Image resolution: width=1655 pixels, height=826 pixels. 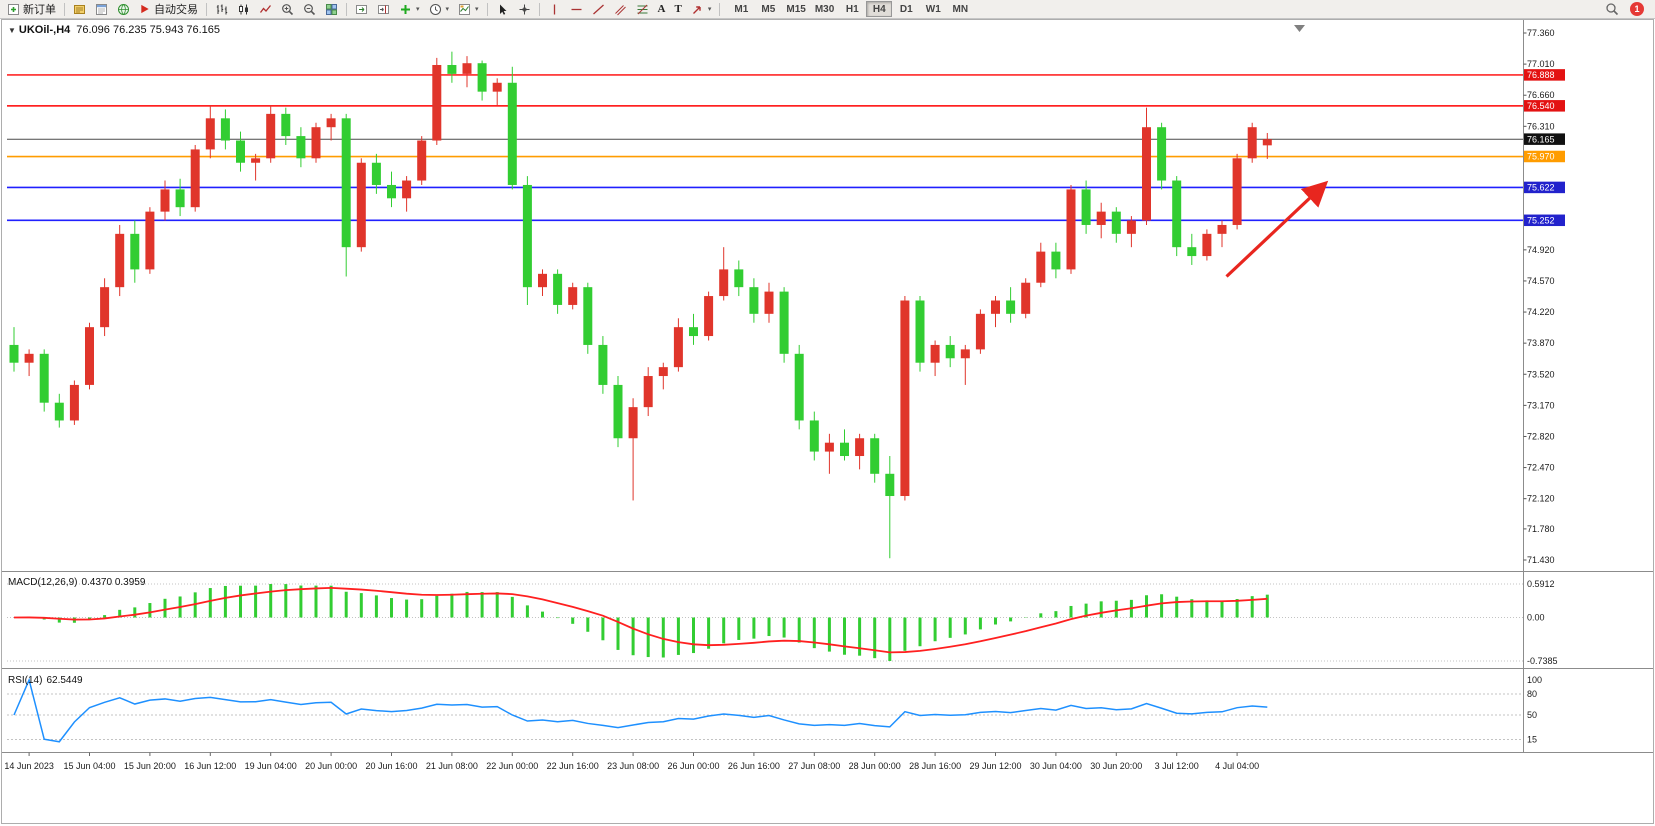 What do you see at coordinates (1637, 9) in the screenshot?
I see `notification-badge: 1` at bounding box center [1637, 9].